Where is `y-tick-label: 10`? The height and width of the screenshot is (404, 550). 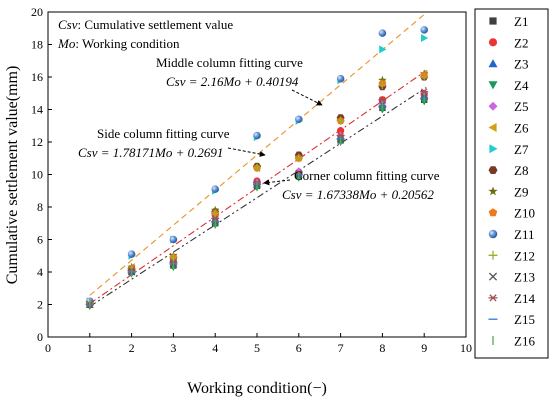
y-tick-label: 10 is located at coordinates (37, 175).